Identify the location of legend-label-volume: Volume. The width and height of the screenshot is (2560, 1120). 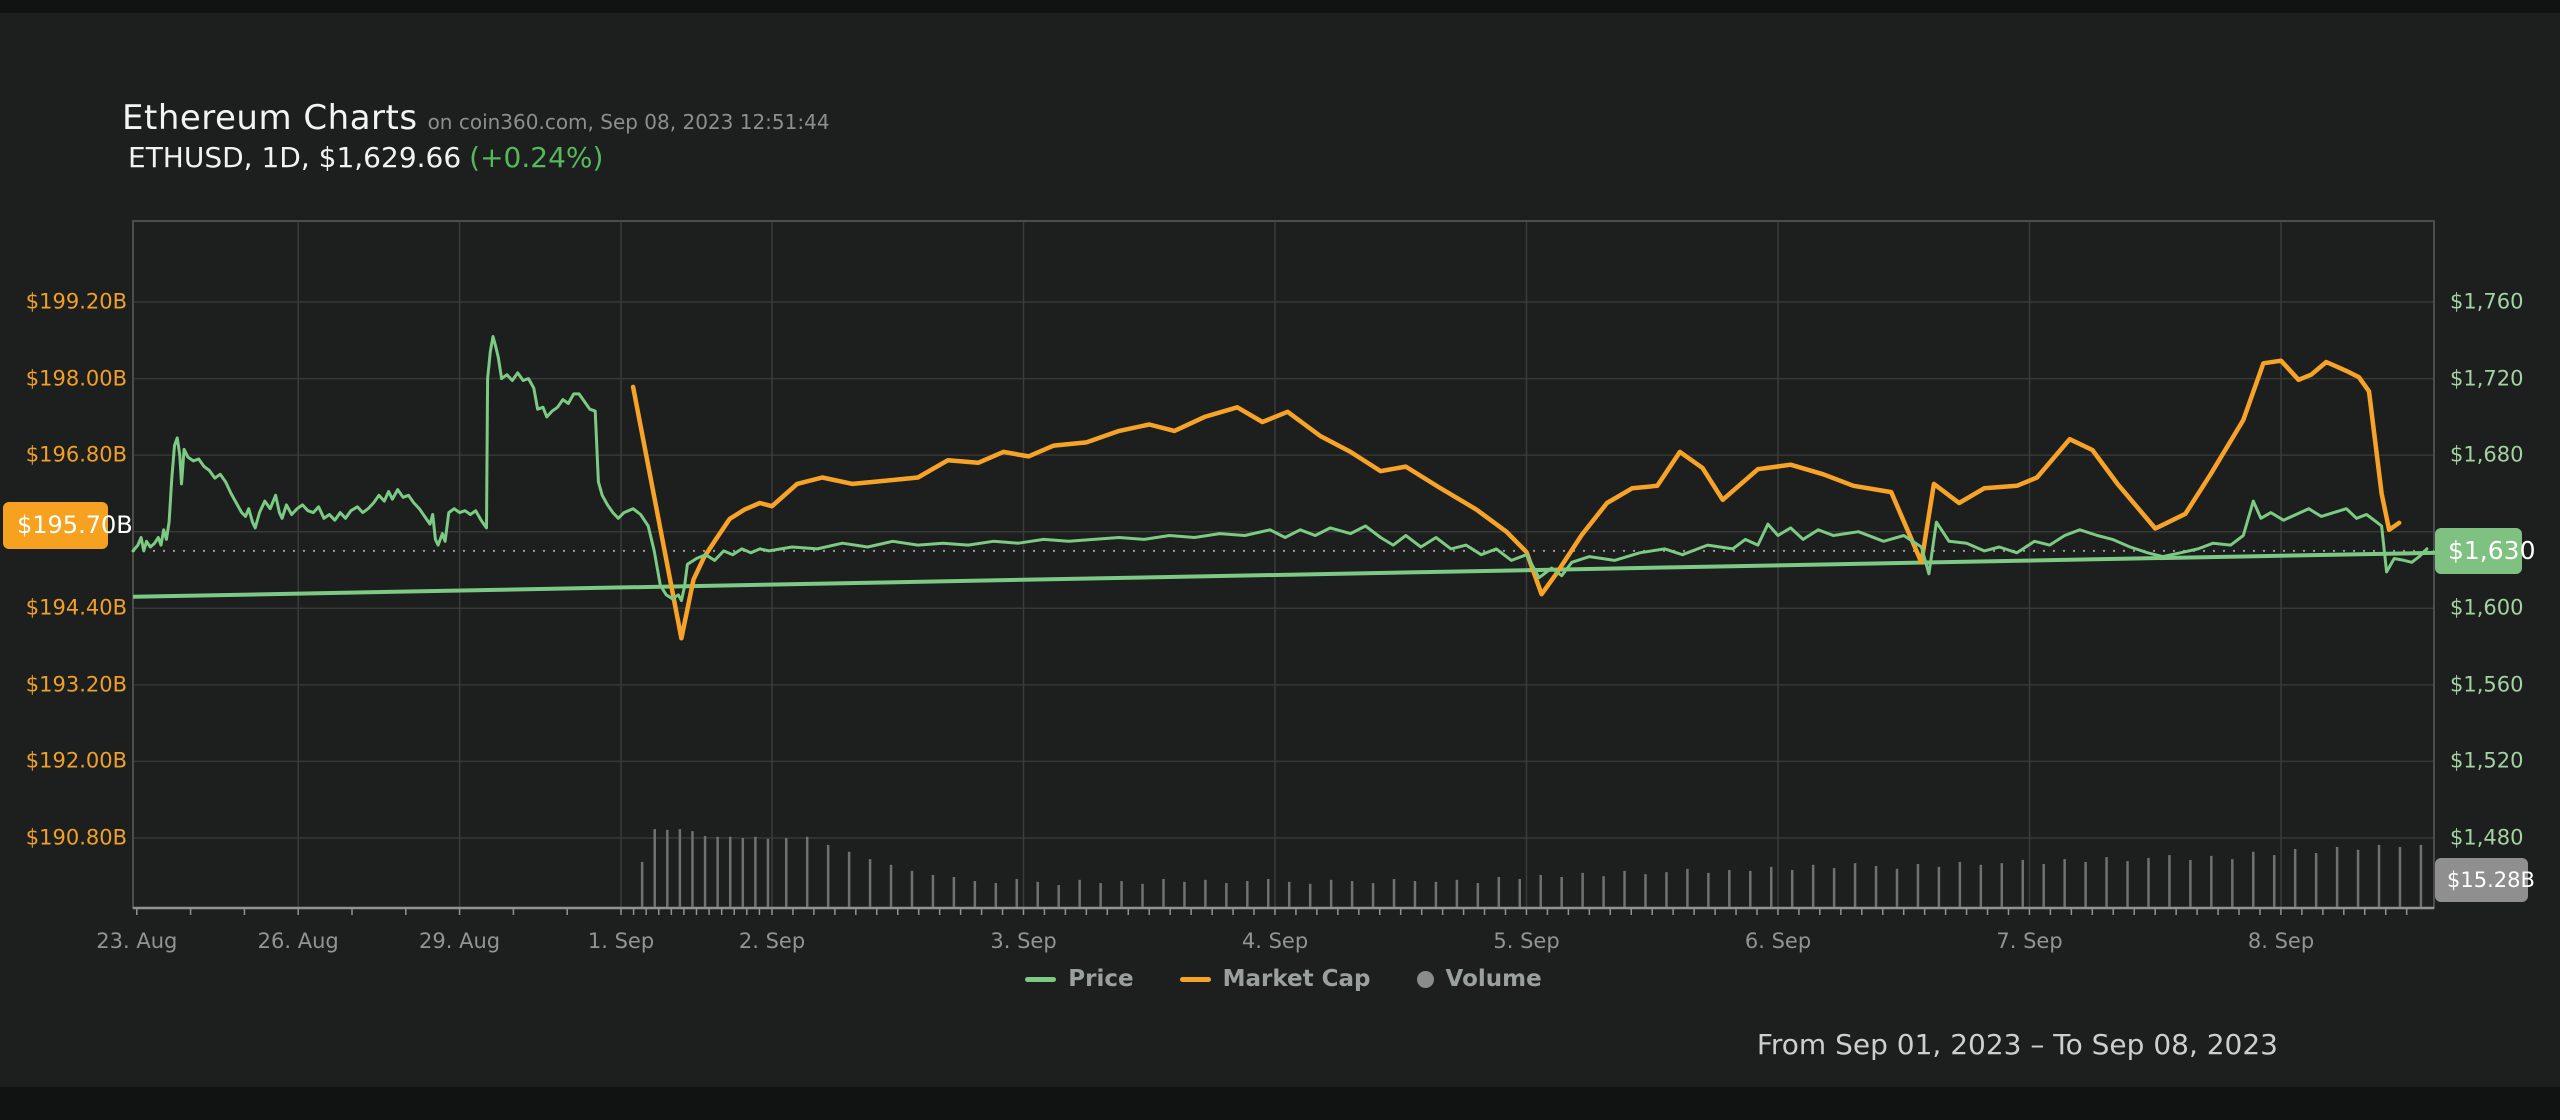
(1493, 979).